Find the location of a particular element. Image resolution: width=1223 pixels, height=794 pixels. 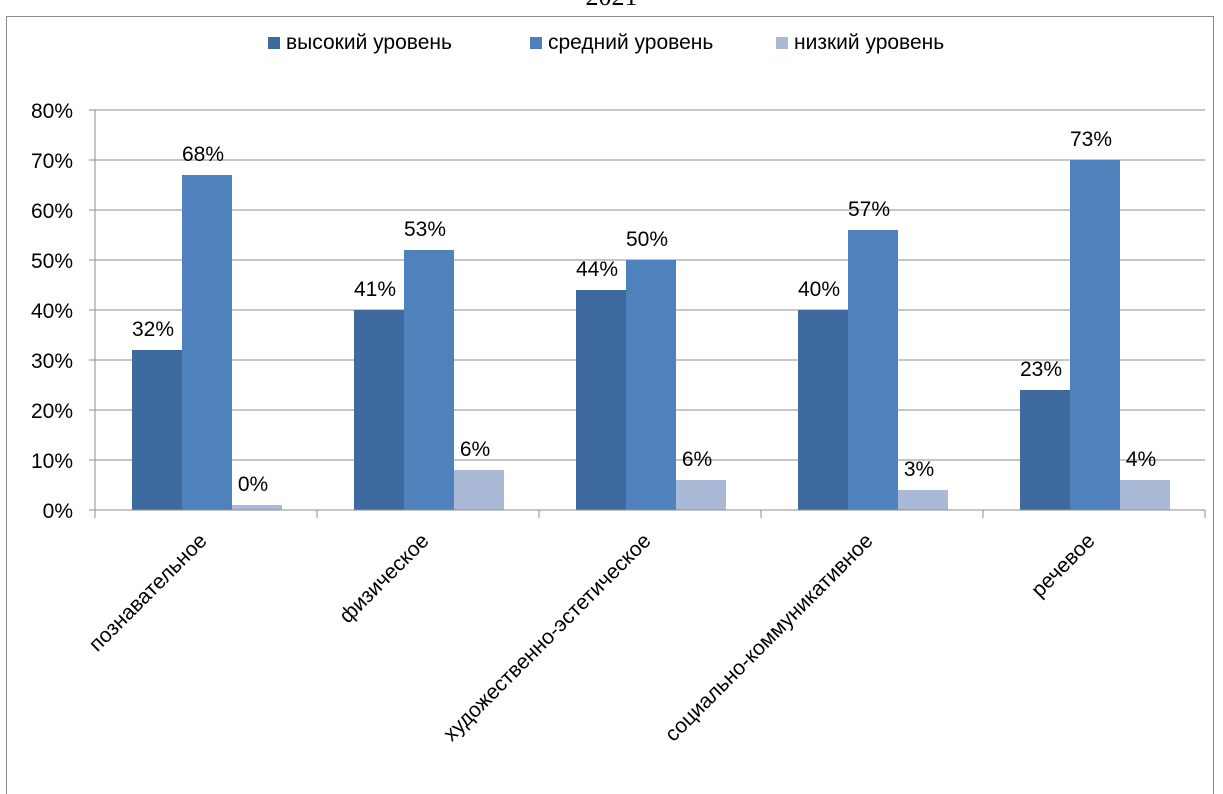

data-label: 0% is located at coordinates (253, 484).